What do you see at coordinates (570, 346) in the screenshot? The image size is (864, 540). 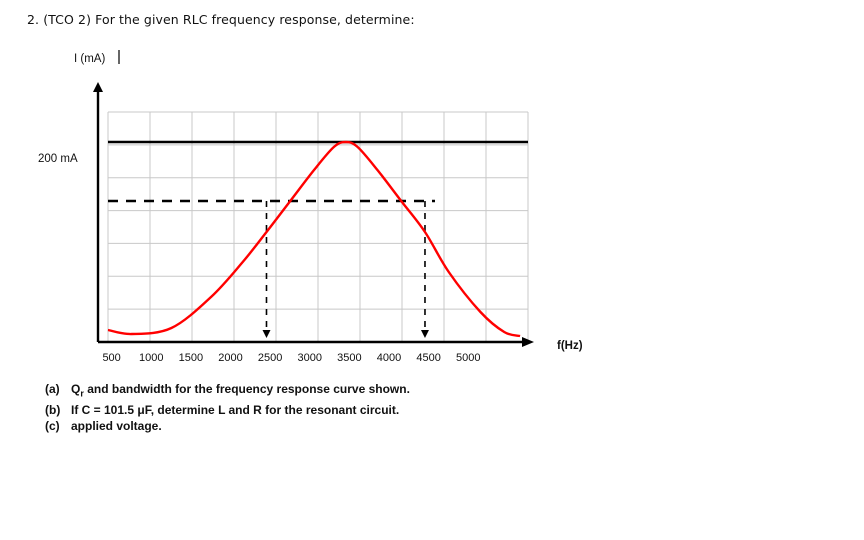 I see `x-axis-label: f(Hz)` at bounding box center [570, 346].